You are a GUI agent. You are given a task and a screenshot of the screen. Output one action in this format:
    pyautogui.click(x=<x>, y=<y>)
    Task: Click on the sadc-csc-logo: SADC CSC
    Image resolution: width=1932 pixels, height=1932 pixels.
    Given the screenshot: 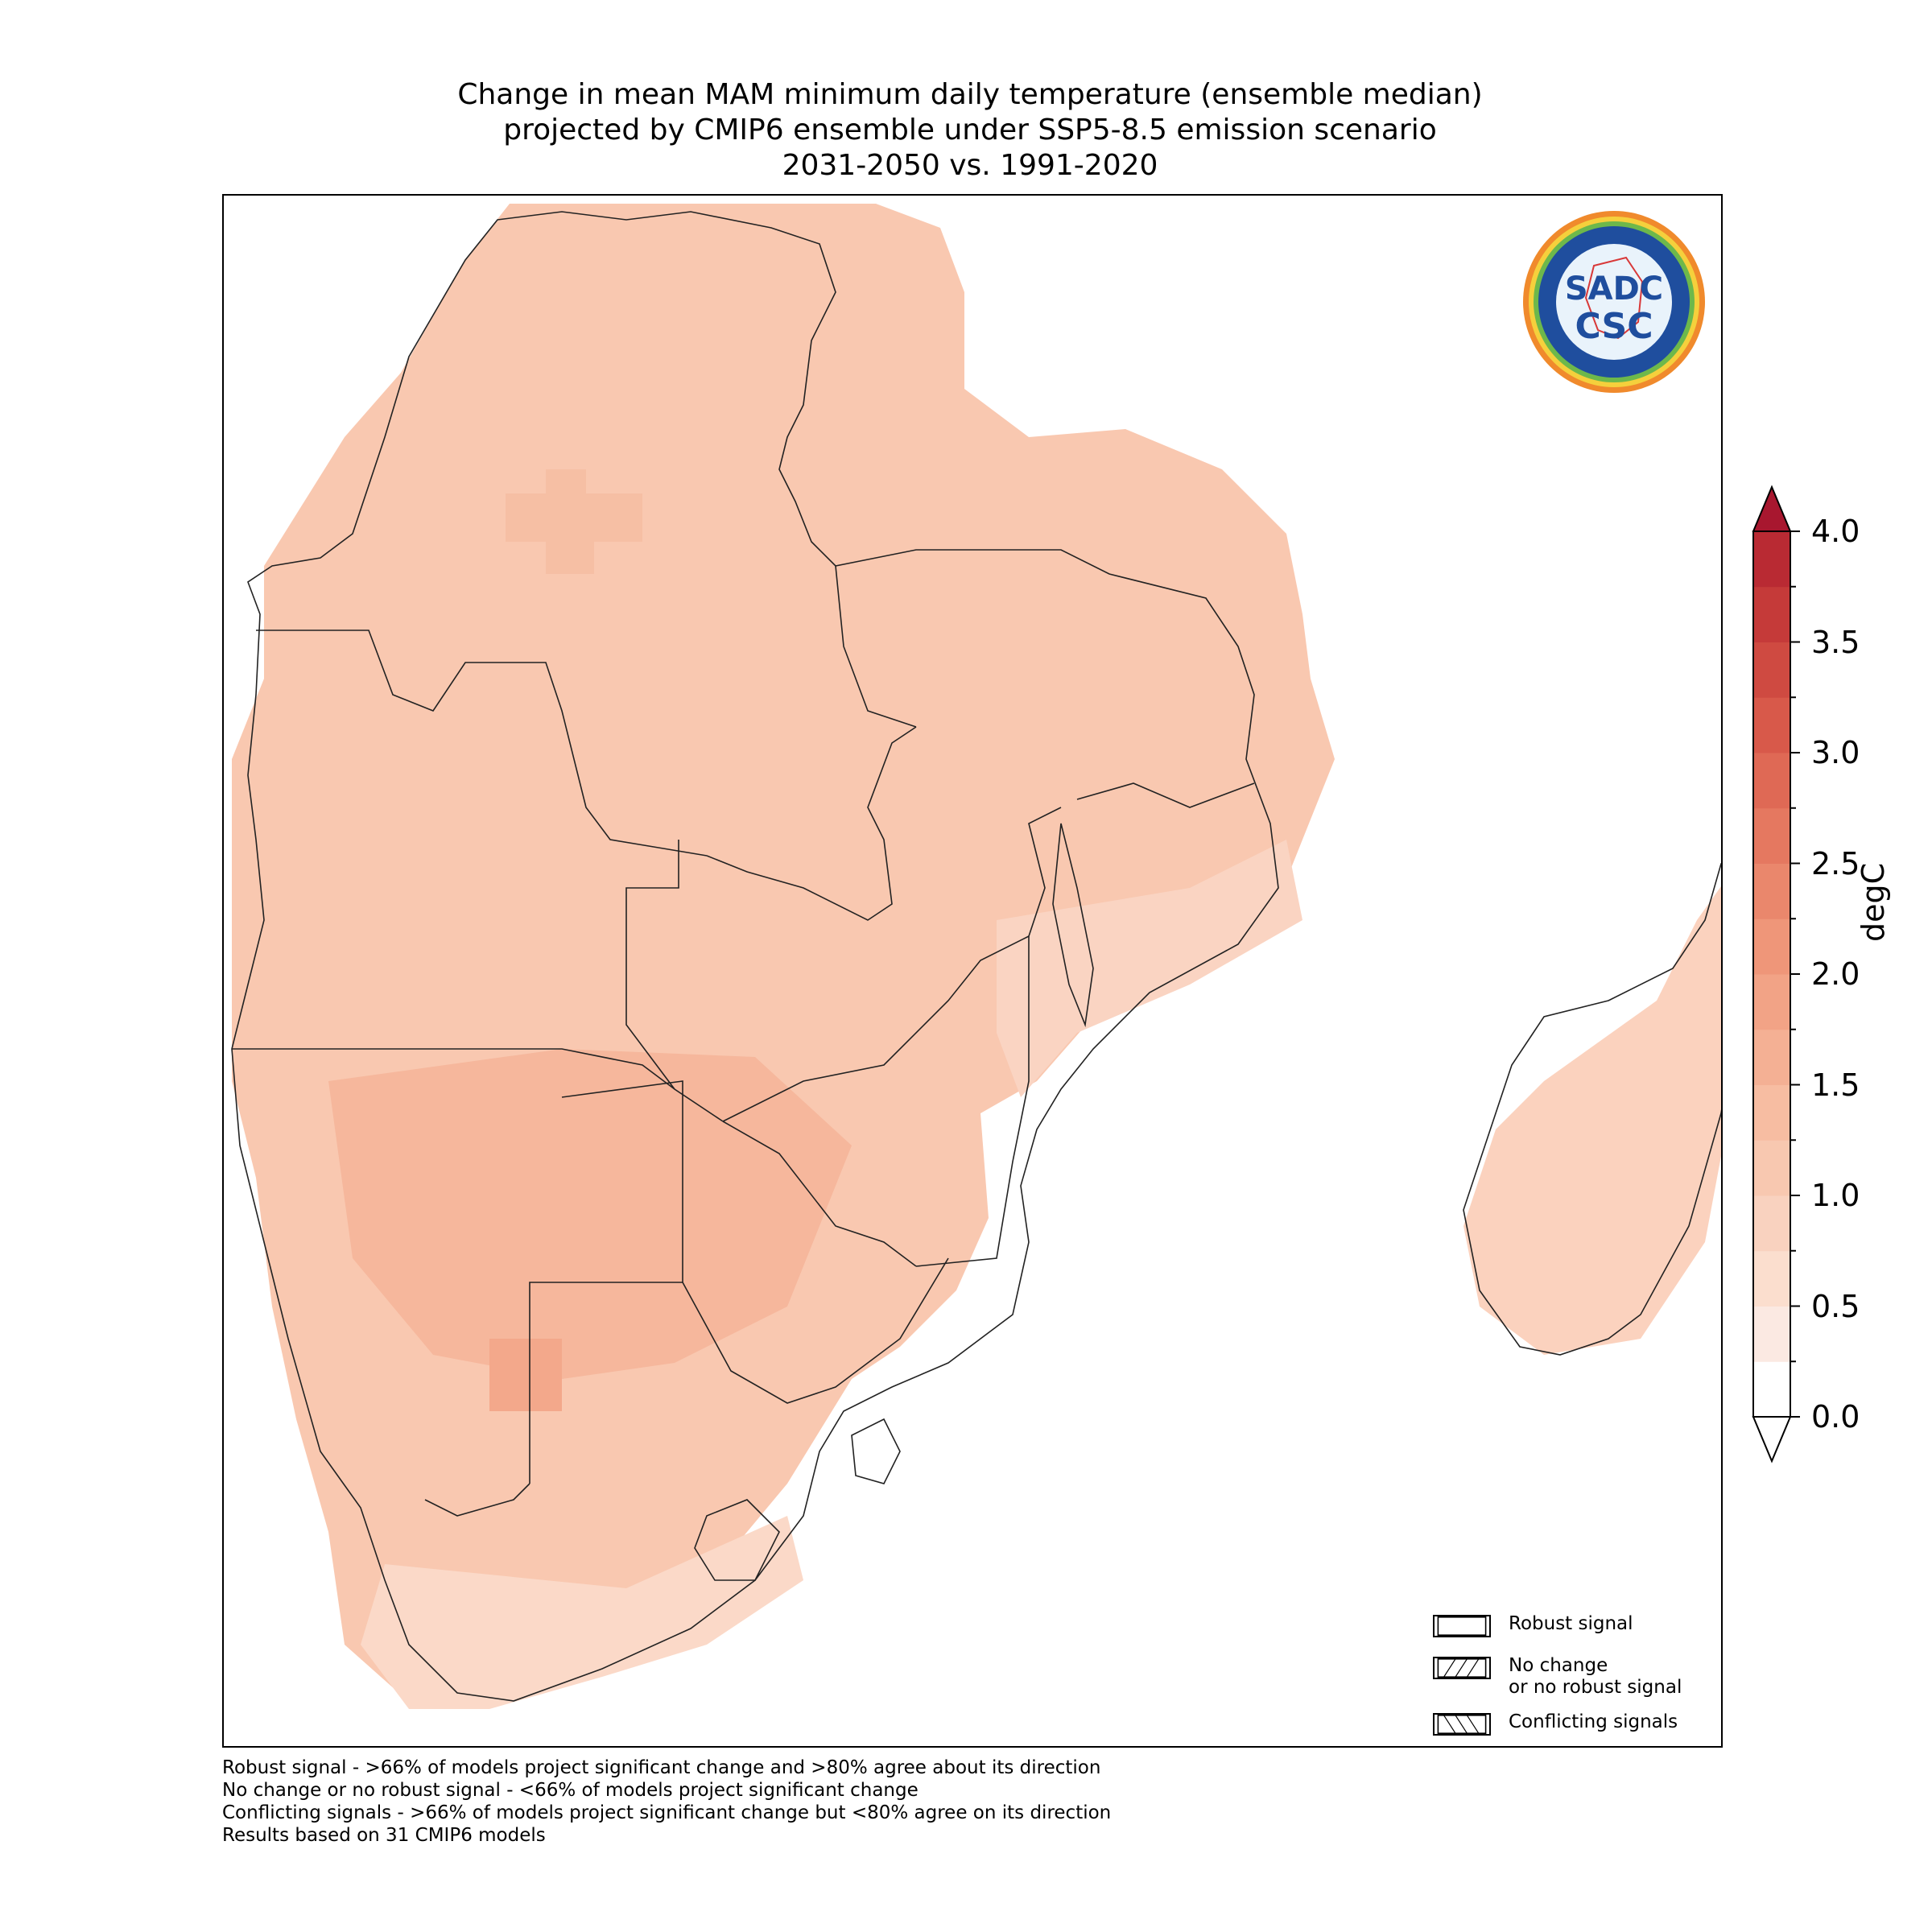 What is the action you would take?
    pyautogui.click(x=1614, y=301)
    